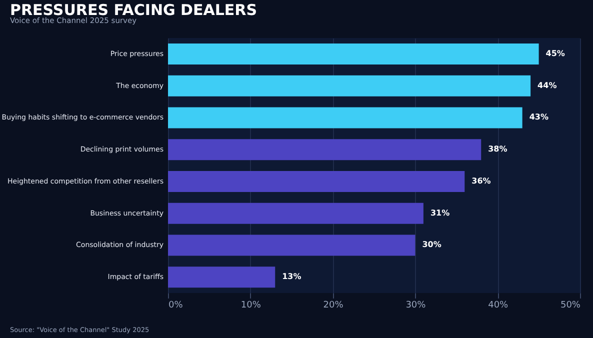 The height and width of the screenshot is (338, 593). What do you see at coordinates (251, 305) in the screenshot?
I see `x-tick-label: 10%` at bounding box center [251, 305].